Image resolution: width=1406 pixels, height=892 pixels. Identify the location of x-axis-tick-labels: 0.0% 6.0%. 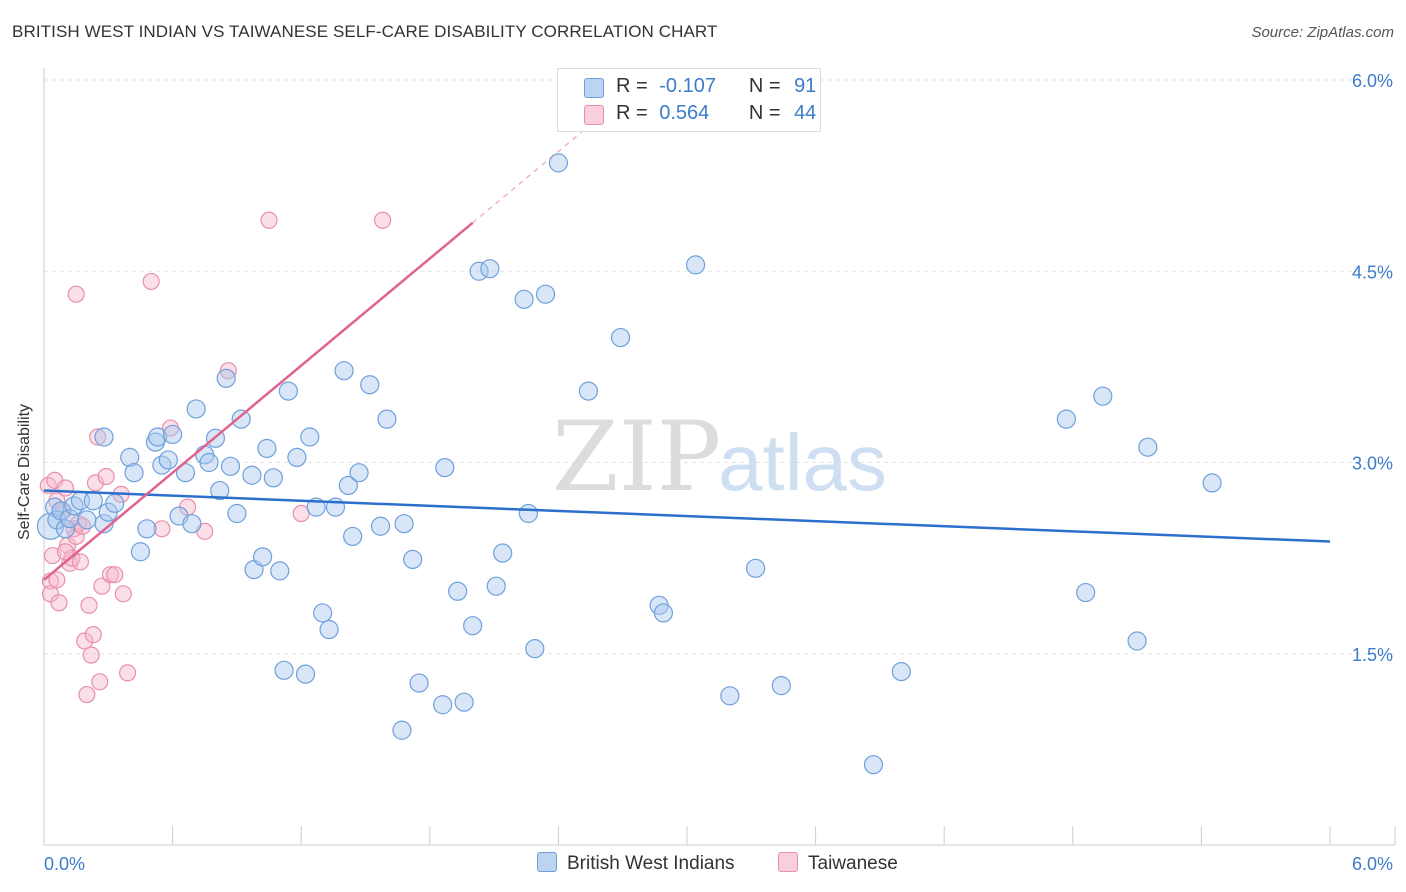
(718, 864).